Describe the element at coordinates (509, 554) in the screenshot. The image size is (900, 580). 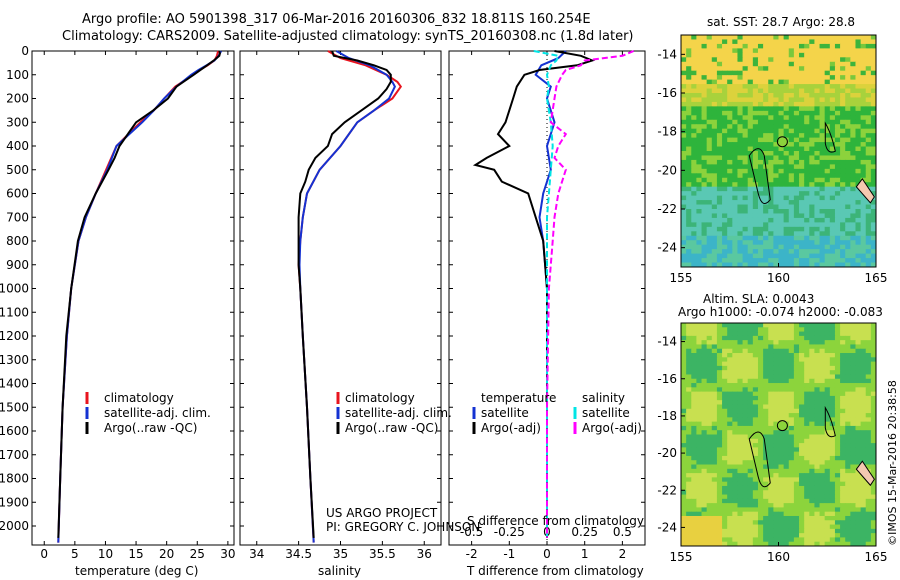
I see `x-tick-label: -1` at that location.